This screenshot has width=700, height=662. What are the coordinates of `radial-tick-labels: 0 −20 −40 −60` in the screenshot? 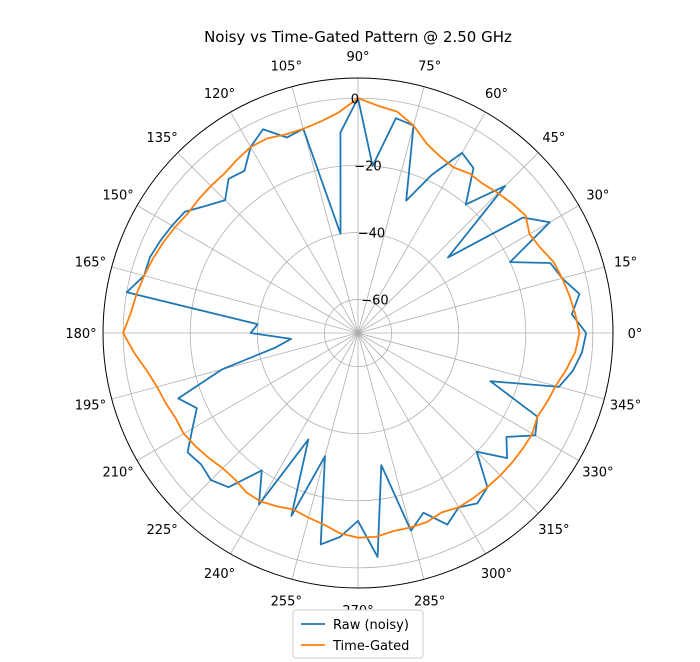 It's located at (370, 200).